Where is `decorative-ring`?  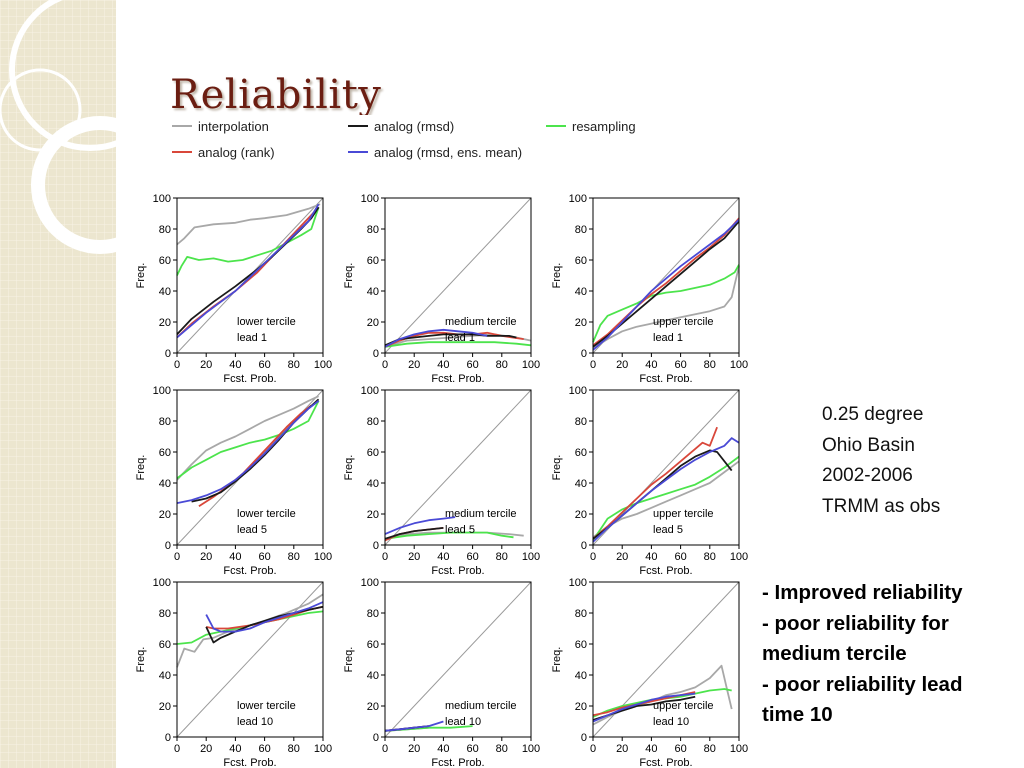 decorative-ring is located at coordinates (85, 185).